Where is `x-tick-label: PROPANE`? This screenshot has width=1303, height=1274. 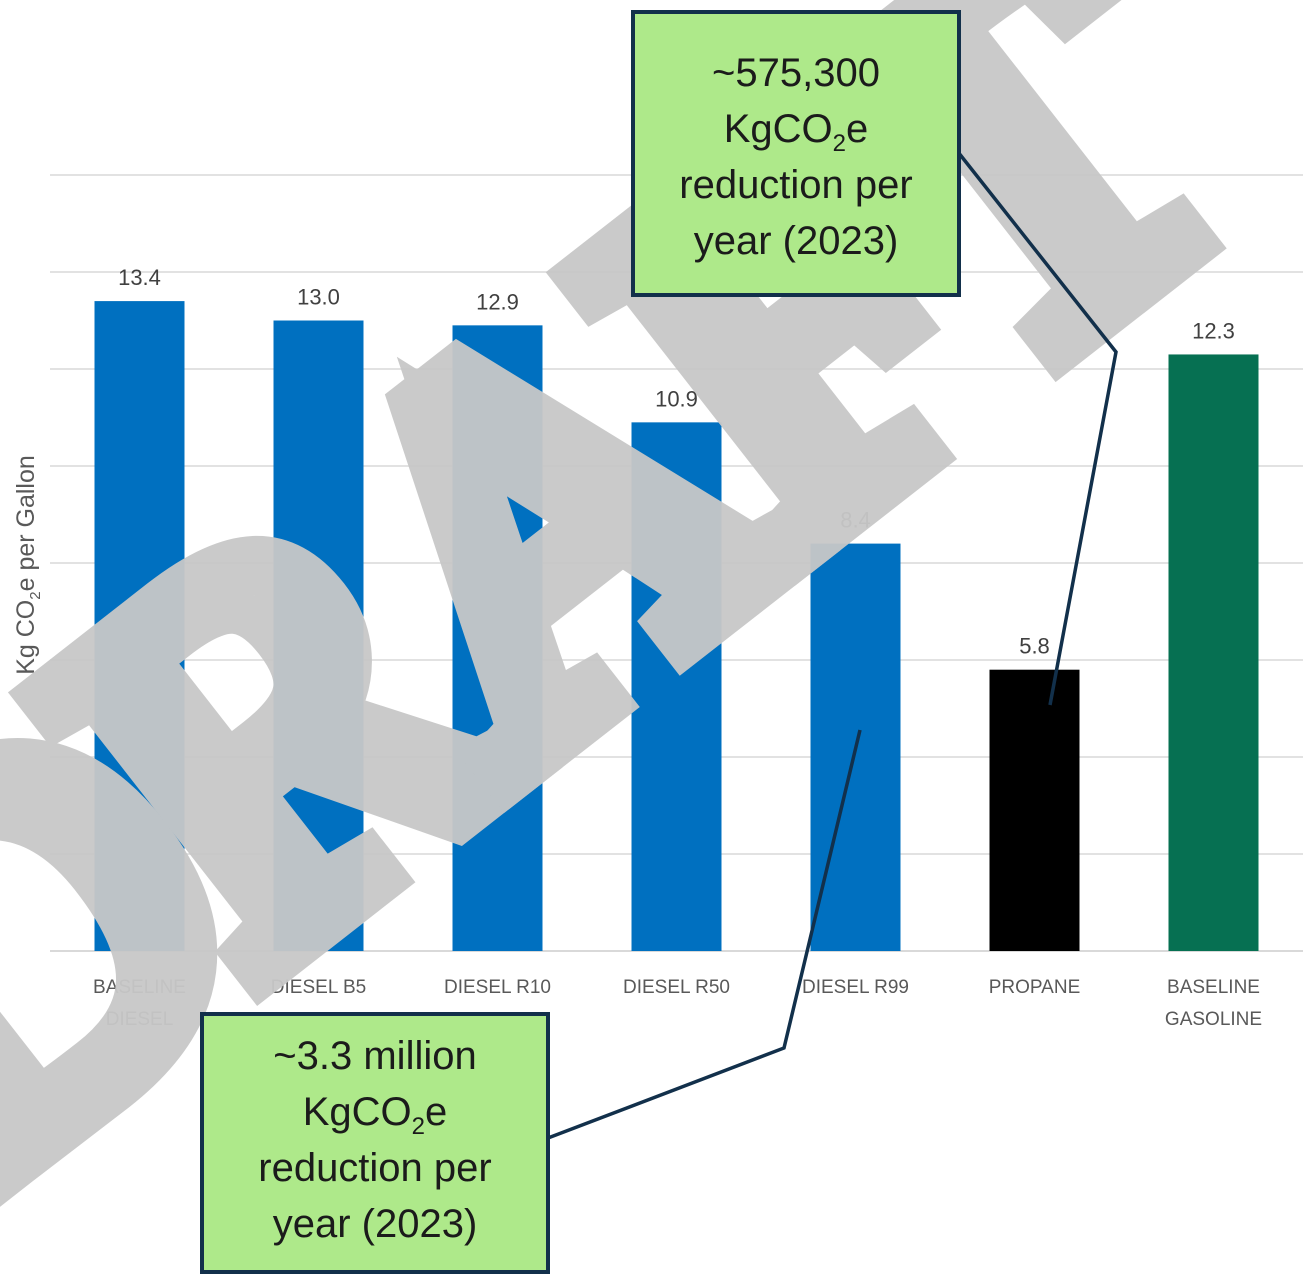
x-tick-label: PROPANE is located at coordinates (1035, 987).